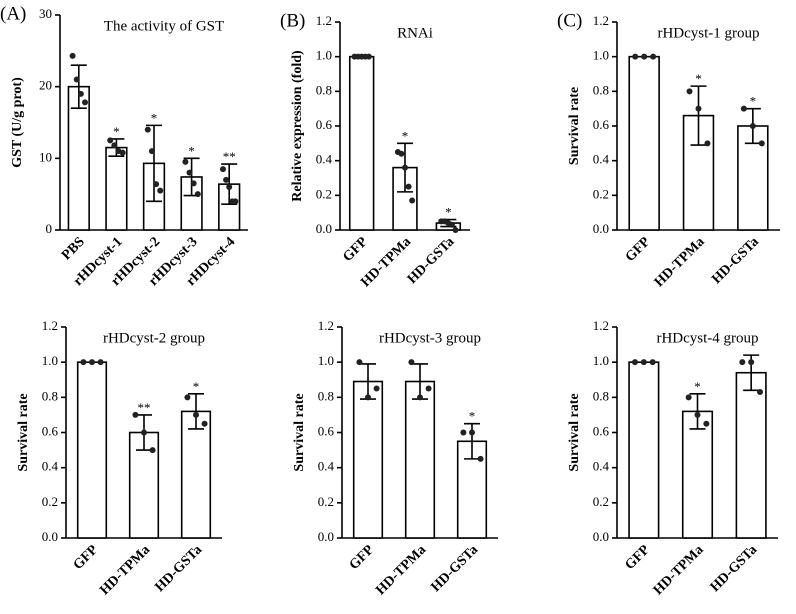  Describe the element at coordinates (735, 260) in the screenshot. I see `x-tick-label: HD-GSTa` at that location.